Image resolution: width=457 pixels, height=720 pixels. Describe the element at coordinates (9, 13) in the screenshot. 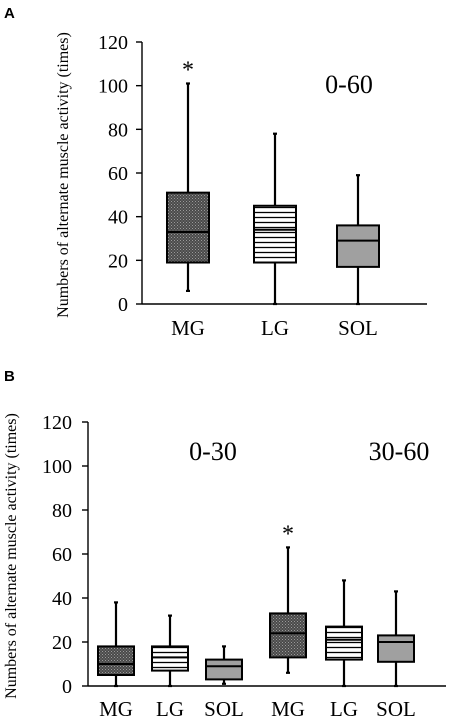

I see `panel-a-letter: A` at that location.